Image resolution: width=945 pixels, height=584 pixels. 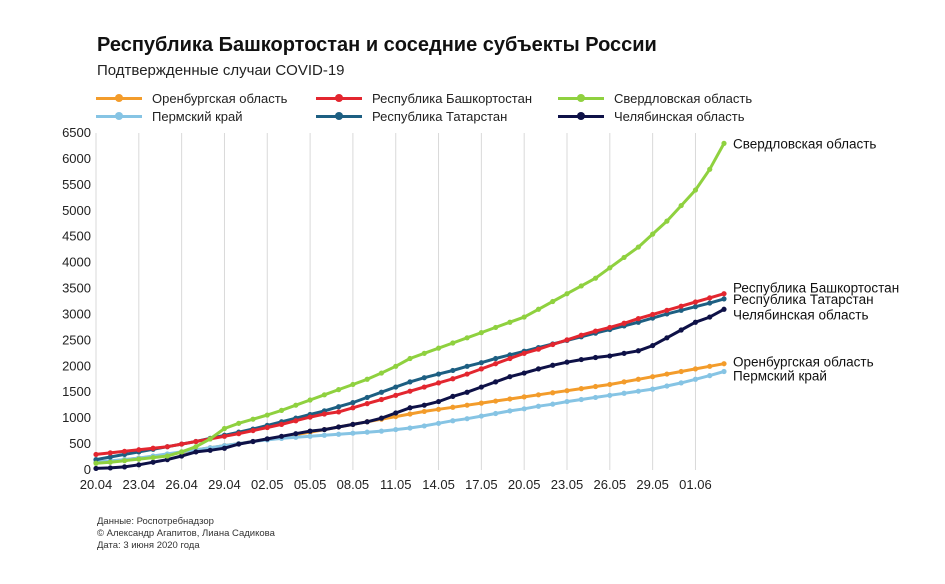 I want to click on series-end-label: Республика Татарстан, so click(x=803, y=299).